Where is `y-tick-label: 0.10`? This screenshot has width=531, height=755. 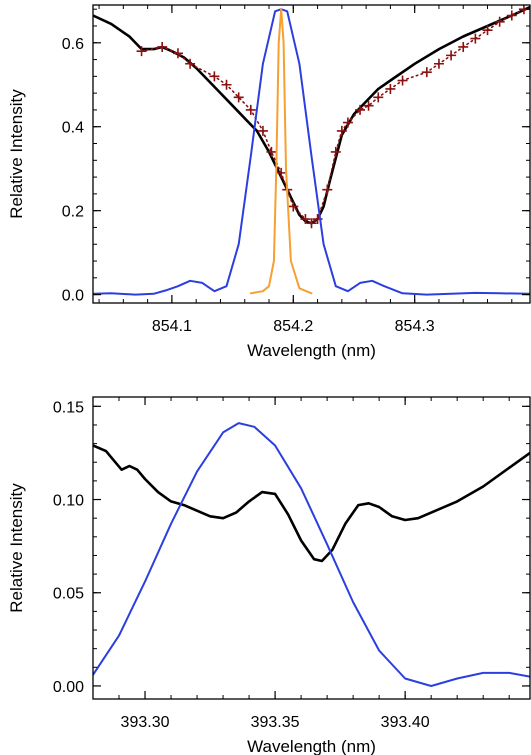
y-tick-label: 0.10 is located at coordinates (68, 501).